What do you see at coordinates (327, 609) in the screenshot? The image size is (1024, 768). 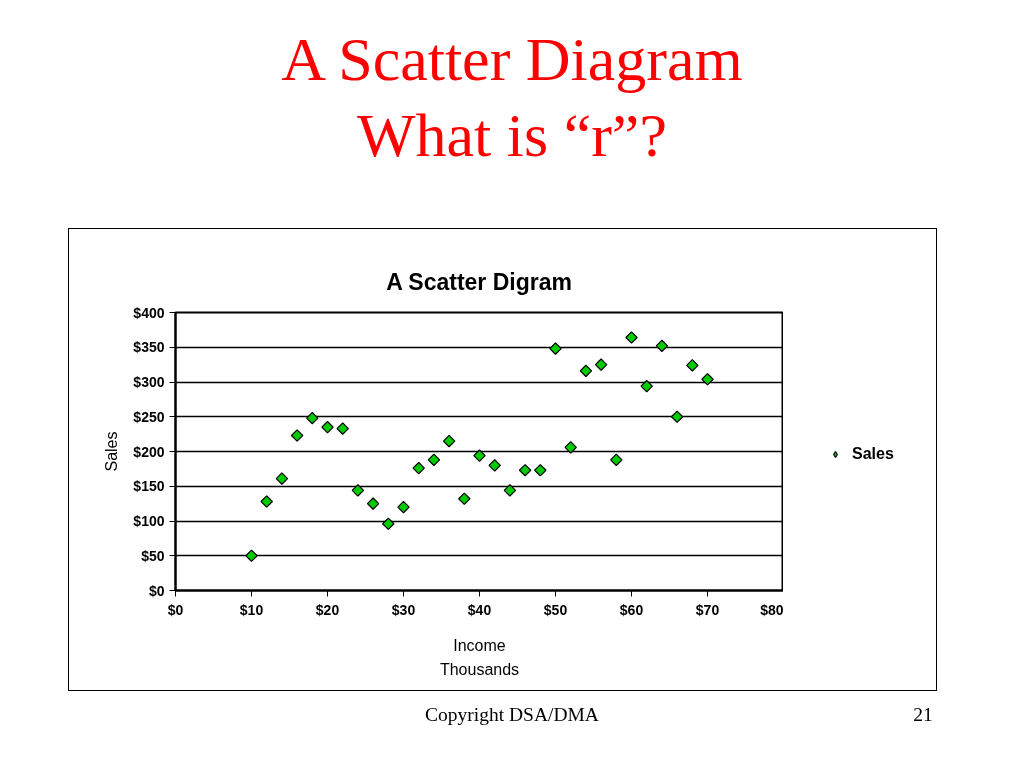 I see `x-tick-label: $20` at bounding box center [327, 609].